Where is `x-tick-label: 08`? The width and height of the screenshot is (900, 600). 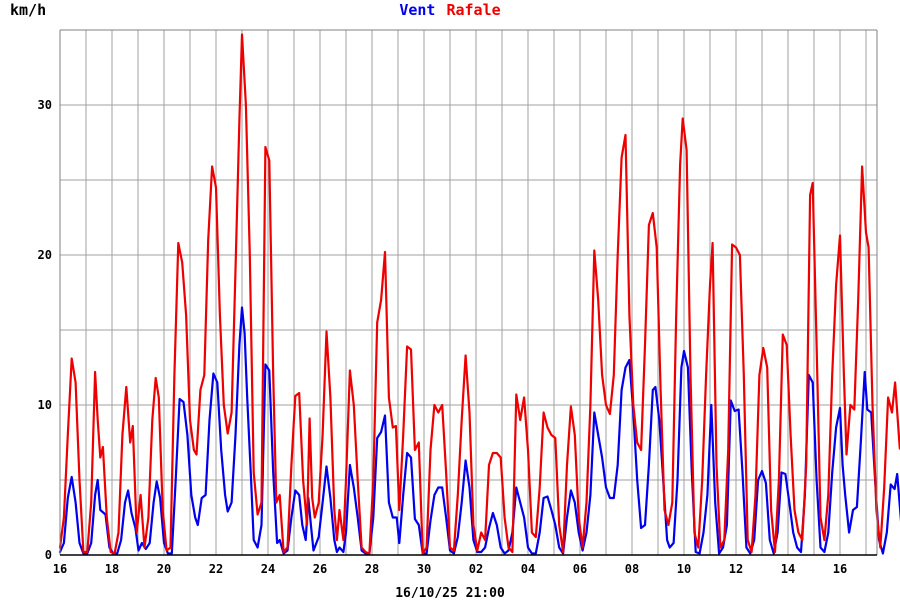
x-tick-label: 08 is located at coordinates (632, 569).